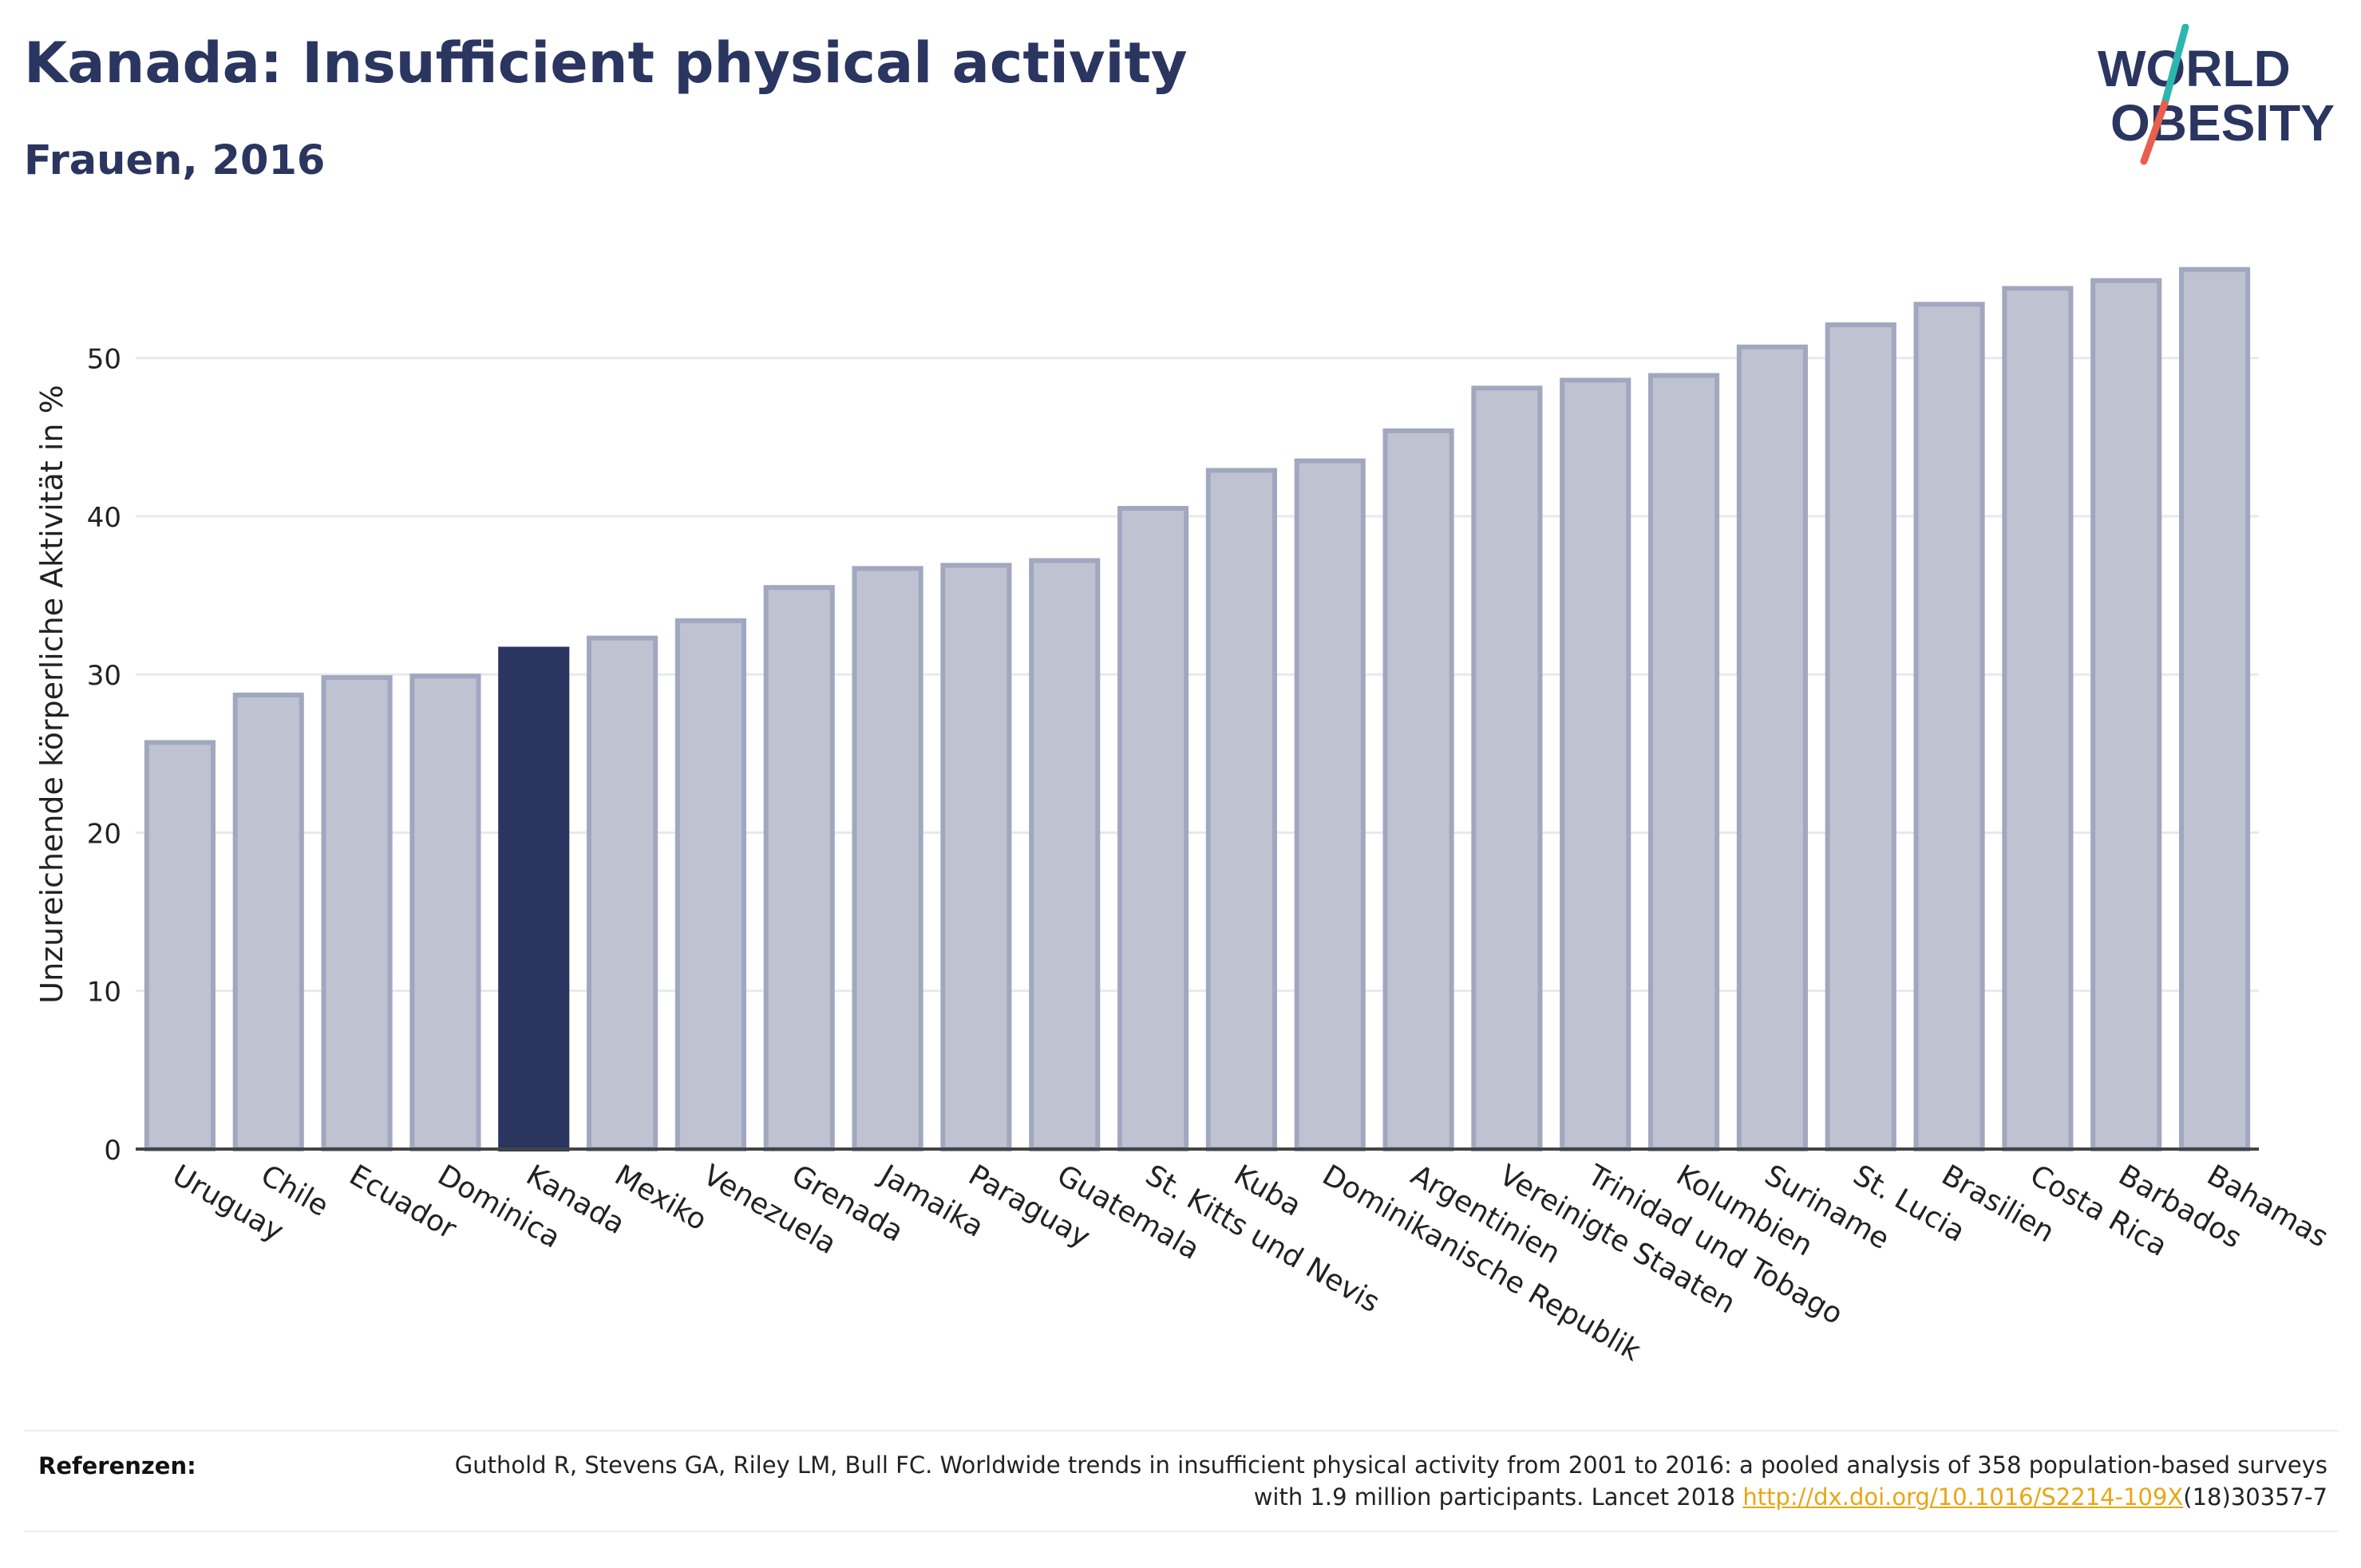 This screenshot has height=1568, width=2361. What do you see at coordinates (112, 1151) in the screenshot?
I see `y-tick-label: 0` at bounding box center [112, 1151].